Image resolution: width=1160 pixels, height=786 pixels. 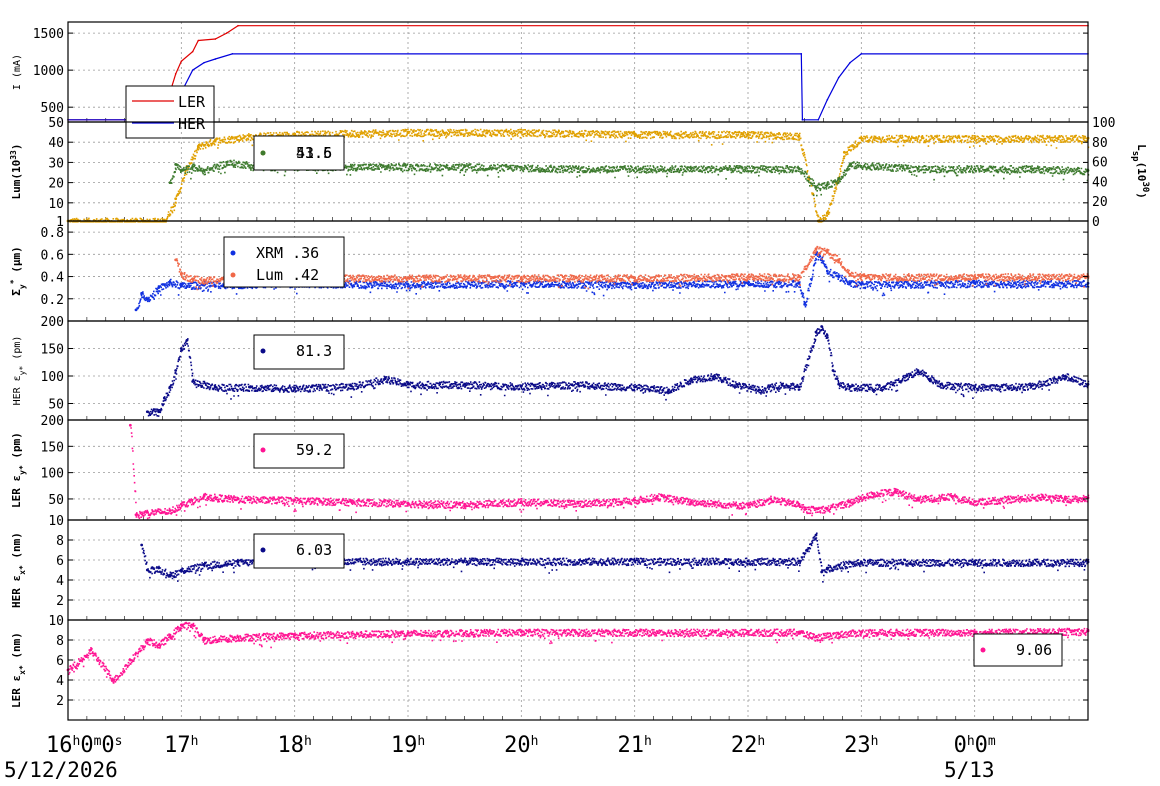 I want to click on y-tick-label: 150, so click(x=52, y=447).